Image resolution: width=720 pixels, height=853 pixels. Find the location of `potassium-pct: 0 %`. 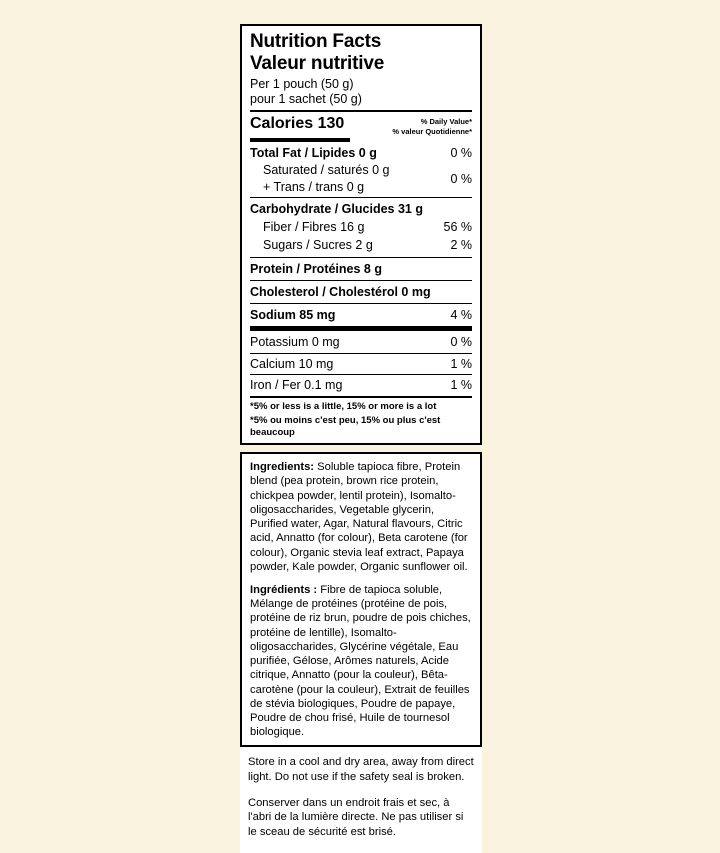

potassium-pct: 0 % is located at coordinates (461, 342).